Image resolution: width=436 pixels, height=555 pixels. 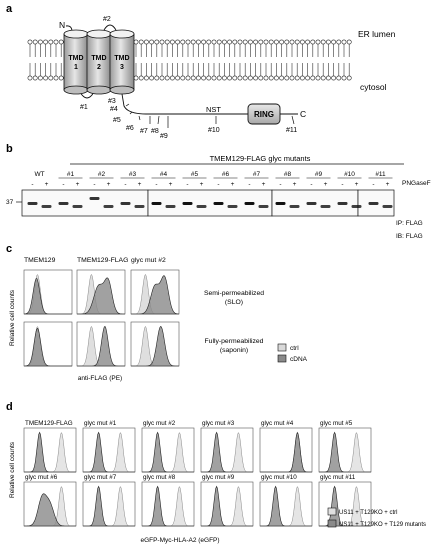 What do you see at coordinates (117, 120) in the screenshot?
I see `site-5: #5` at bounding box center [117, 120].